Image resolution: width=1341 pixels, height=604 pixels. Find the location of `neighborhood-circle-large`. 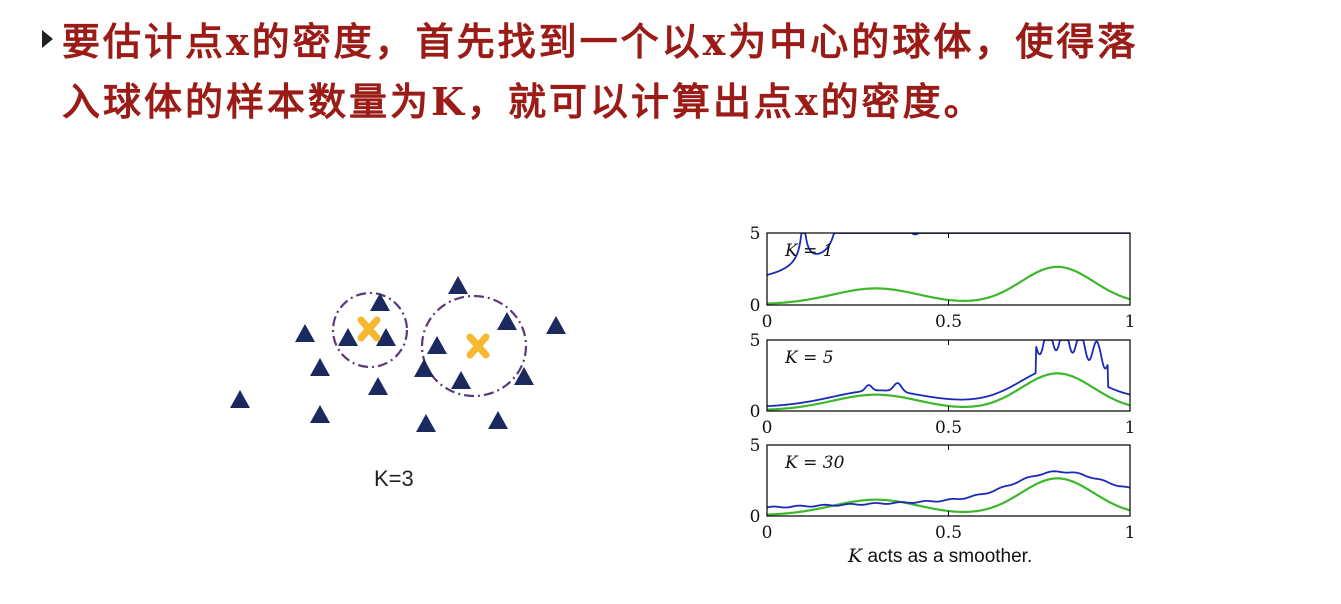

neighborhood-circle-large is located at coordinates (474, 346).